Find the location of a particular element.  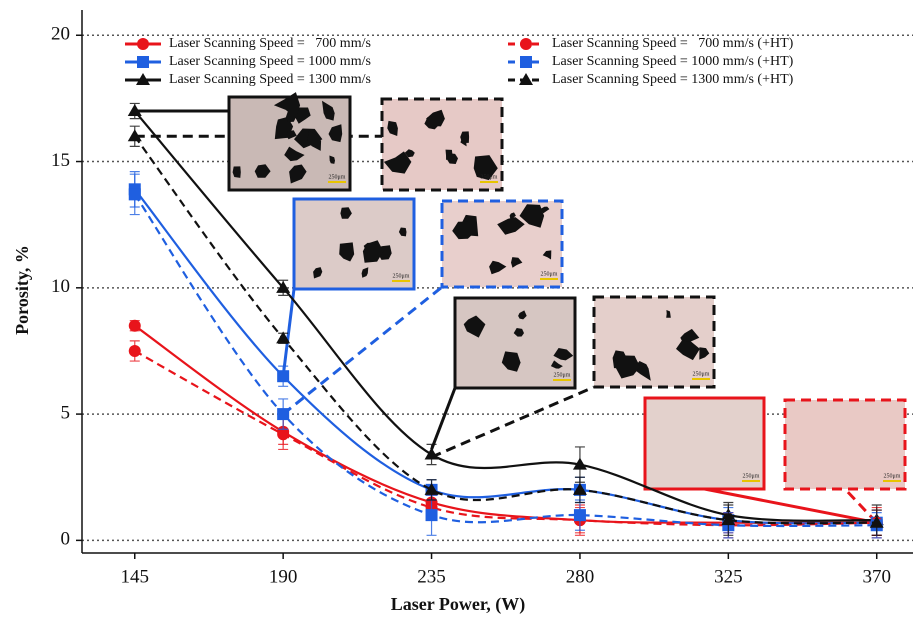

legend-label: Laser Scanning Speed = 1300 mm/s (+HT) is located at coordinates (673, 79).